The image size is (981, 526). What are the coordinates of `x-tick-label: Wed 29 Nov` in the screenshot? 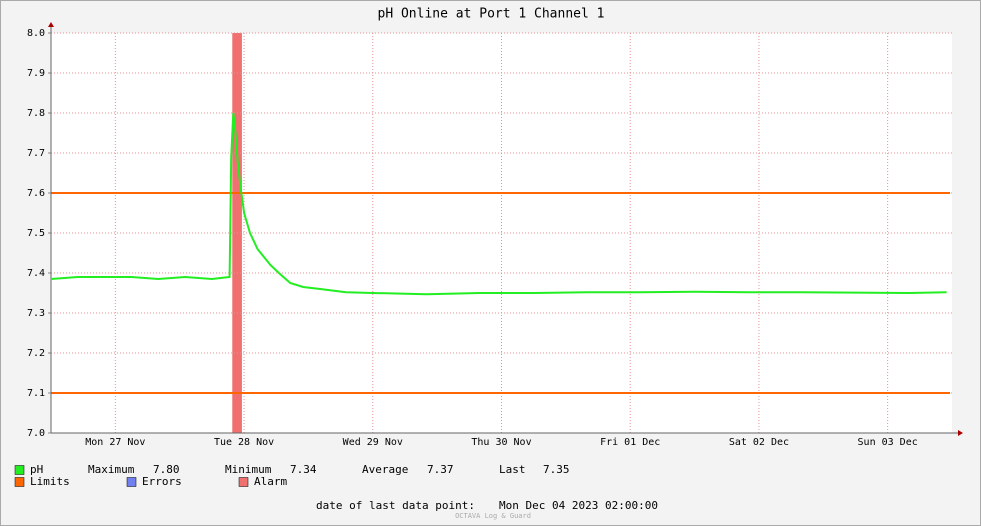 It's located at (373, 442).